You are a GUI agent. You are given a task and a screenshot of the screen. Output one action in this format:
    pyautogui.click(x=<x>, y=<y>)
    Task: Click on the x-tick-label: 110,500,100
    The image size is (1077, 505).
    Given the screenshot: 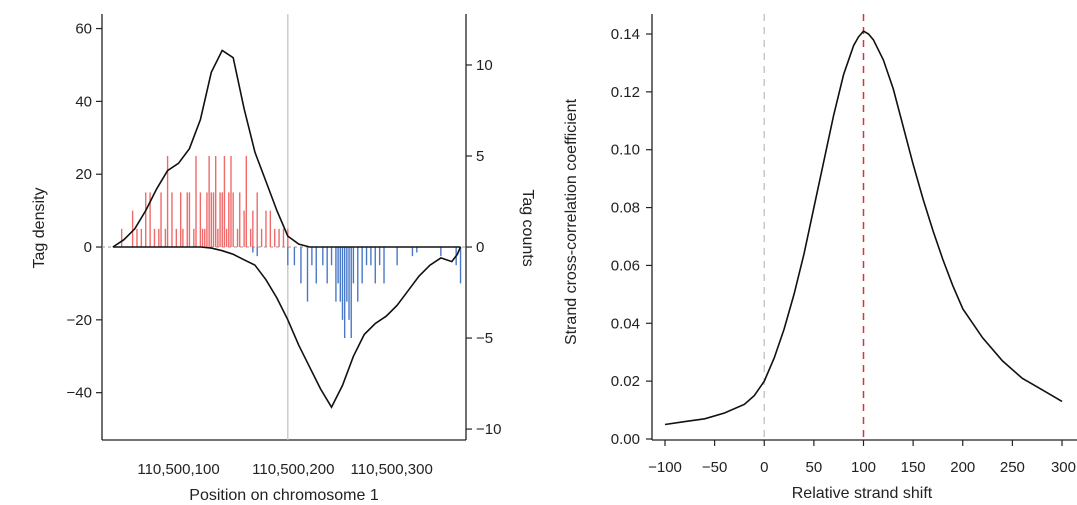 What is the action you would take?
    pyautogui.click(x=178, y=469)
    